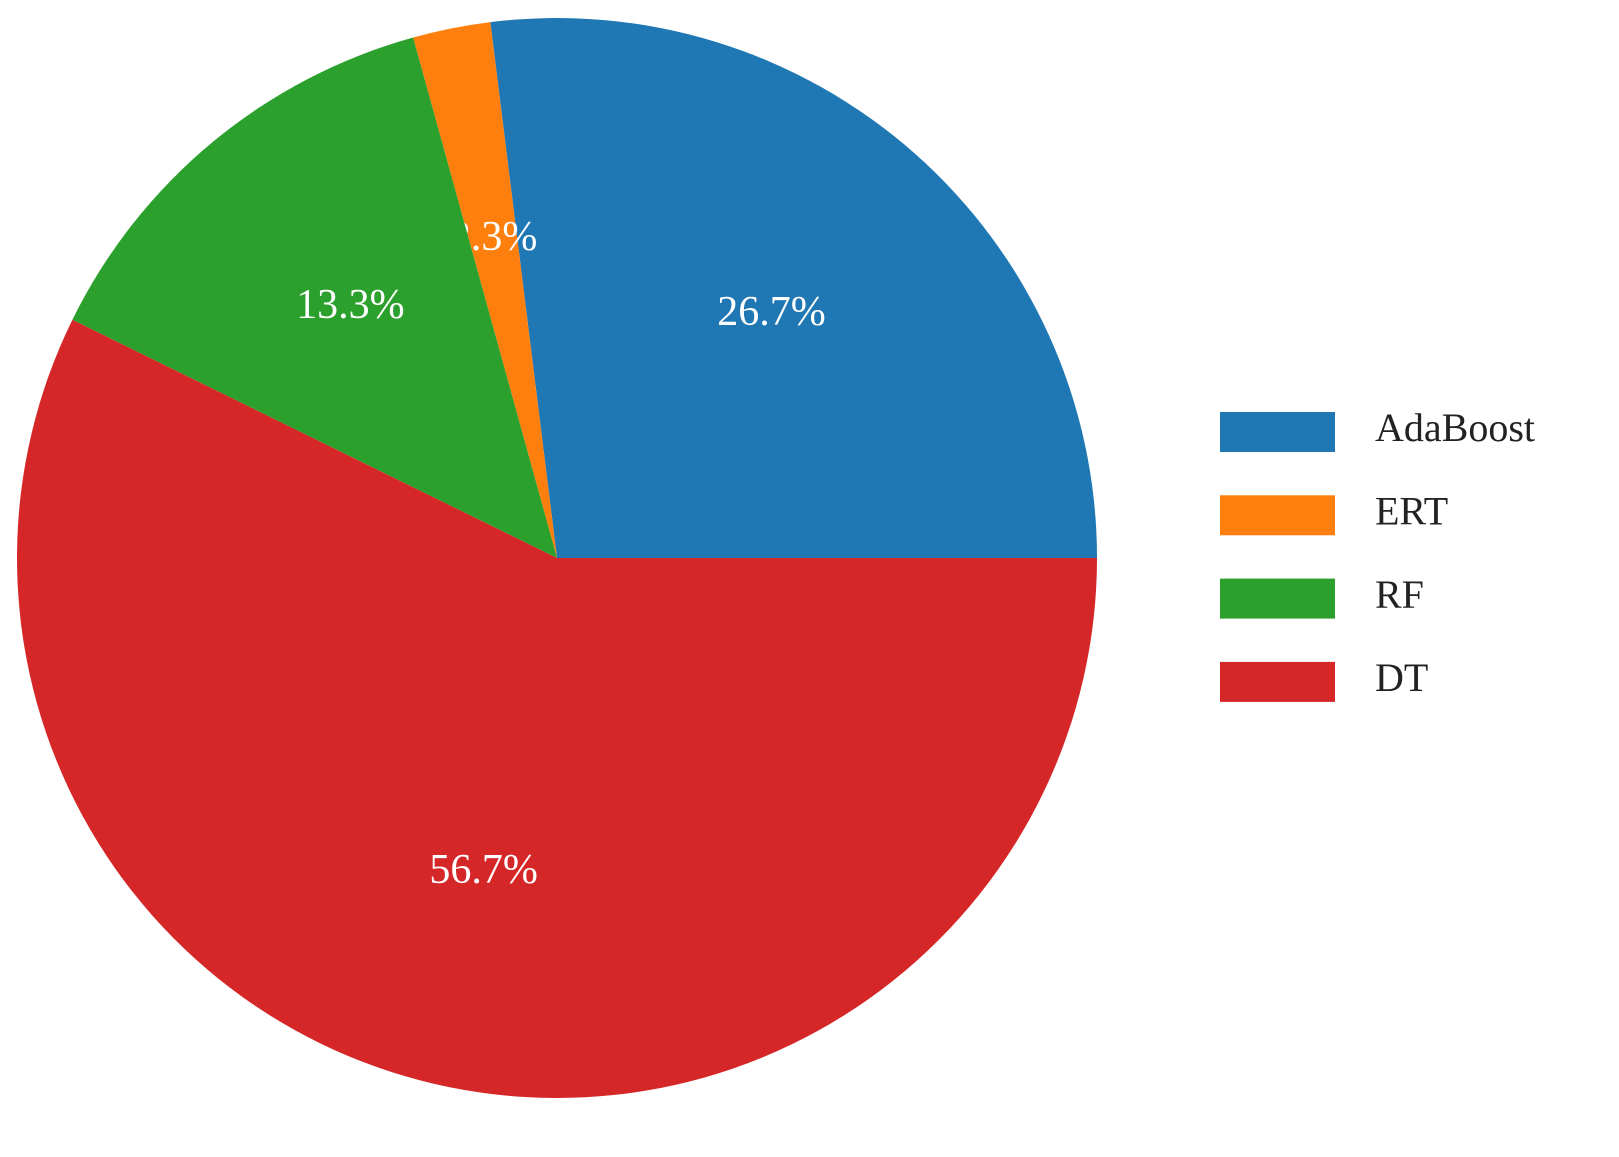 The width and height of the screenshot is (1619, 1157). What do you see at coordinates (771, 312) in the screenshot?
I see `slice-label: 26.7%` at bounding box center [771, 312].